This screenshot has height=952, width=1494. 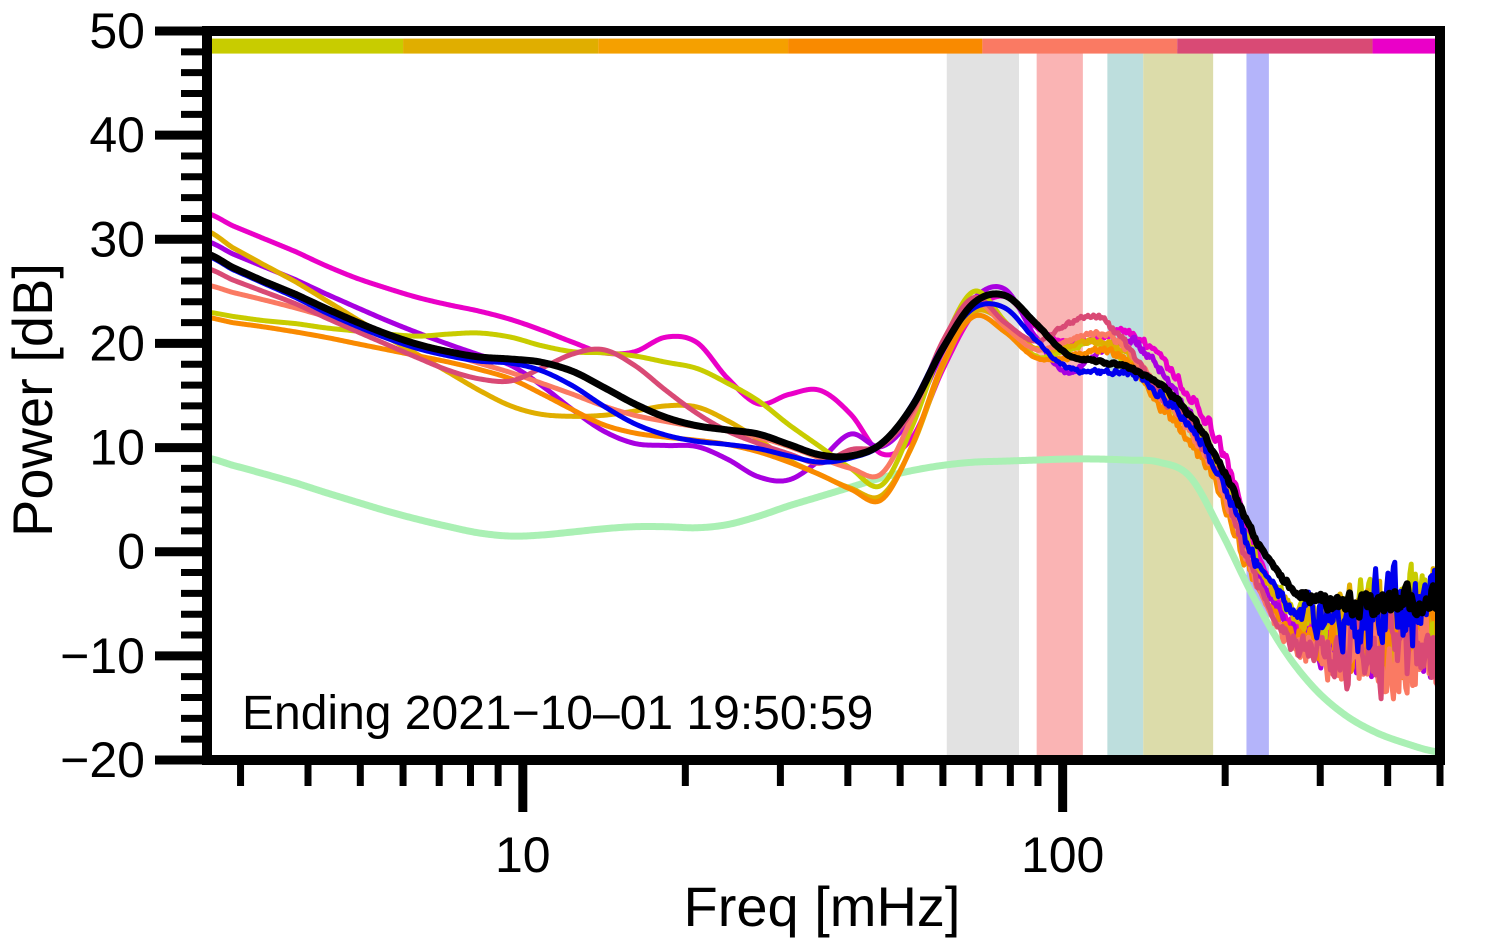 I want to click on band-pink, so click(x=1059, y=404).